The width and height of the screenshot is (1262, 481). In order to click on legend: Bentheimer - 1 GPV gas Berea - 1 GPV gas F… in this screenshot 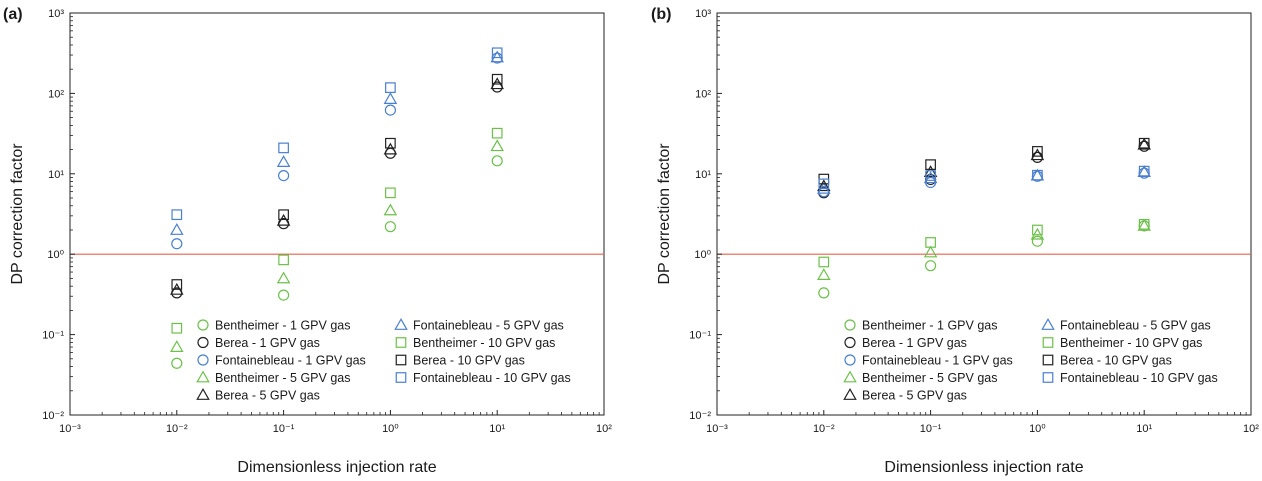, I will do `click(383, 360)`.